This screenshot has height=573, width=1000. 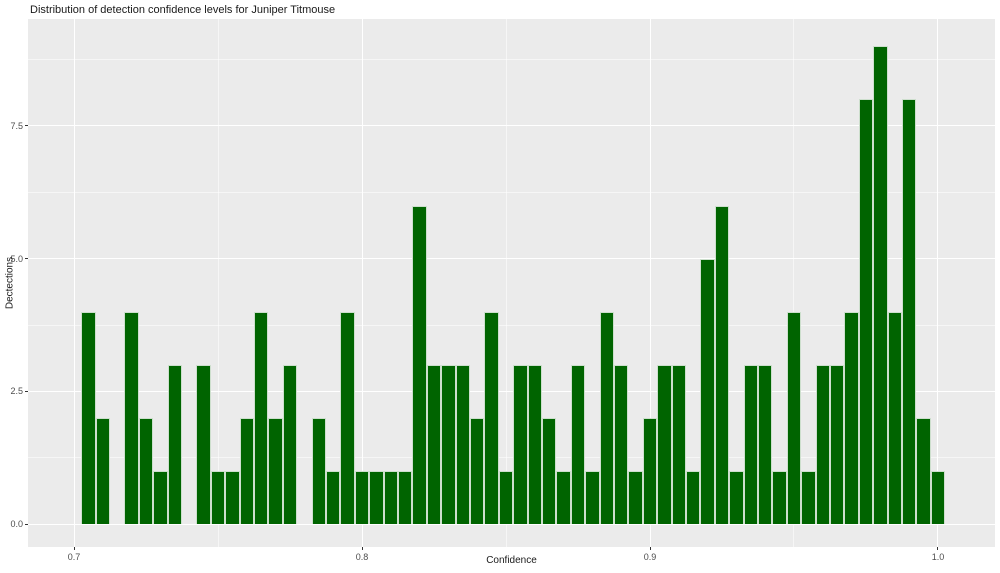 What do you see at coordinates (10, 283) in the screenshot?
I see `y-axis-title: Dectections` at bounding box center [10, 283].